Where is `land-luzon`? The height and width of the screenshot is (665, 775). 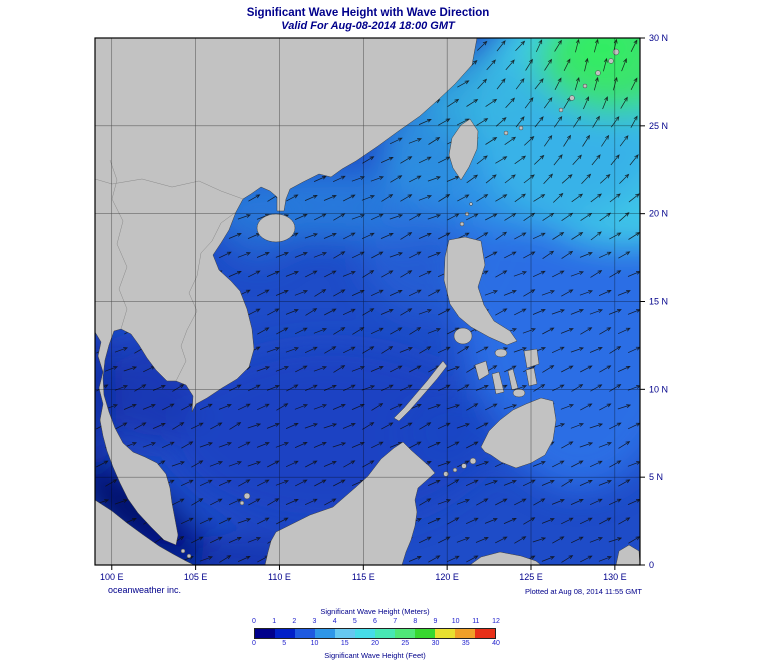 land-luzon is located at coordinates (480, 291).